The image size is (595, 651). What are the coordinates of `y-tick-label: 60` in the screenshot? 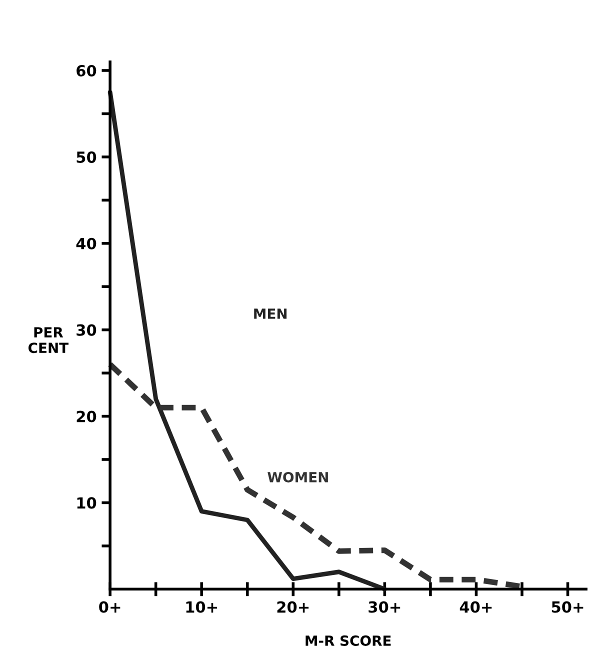 It's located at (86, 70).